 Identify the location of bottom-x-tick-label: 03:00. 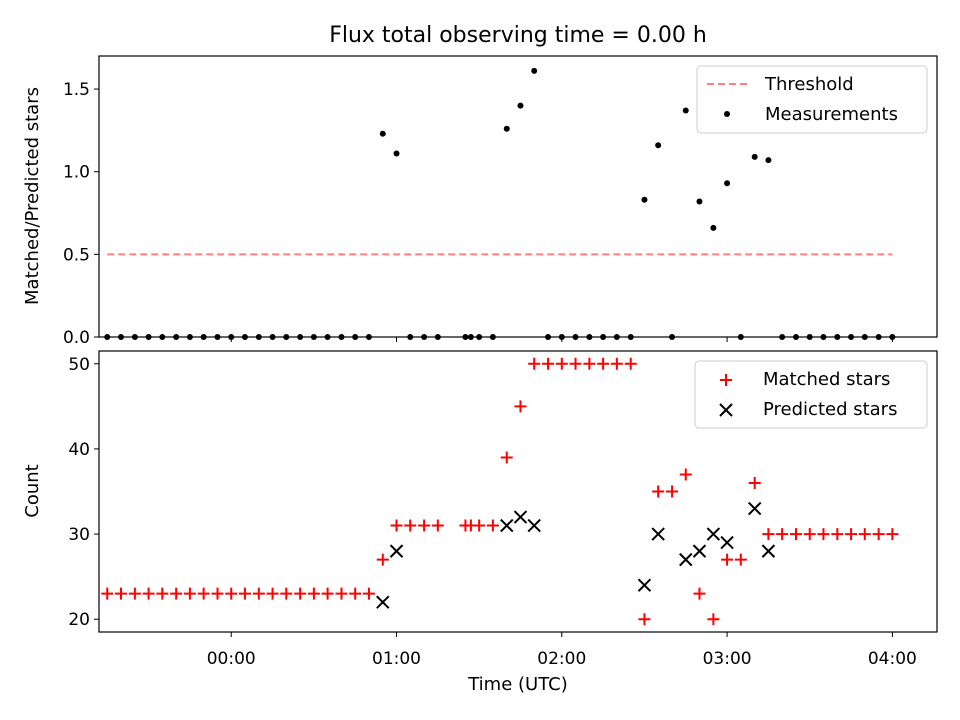
(727, 659).